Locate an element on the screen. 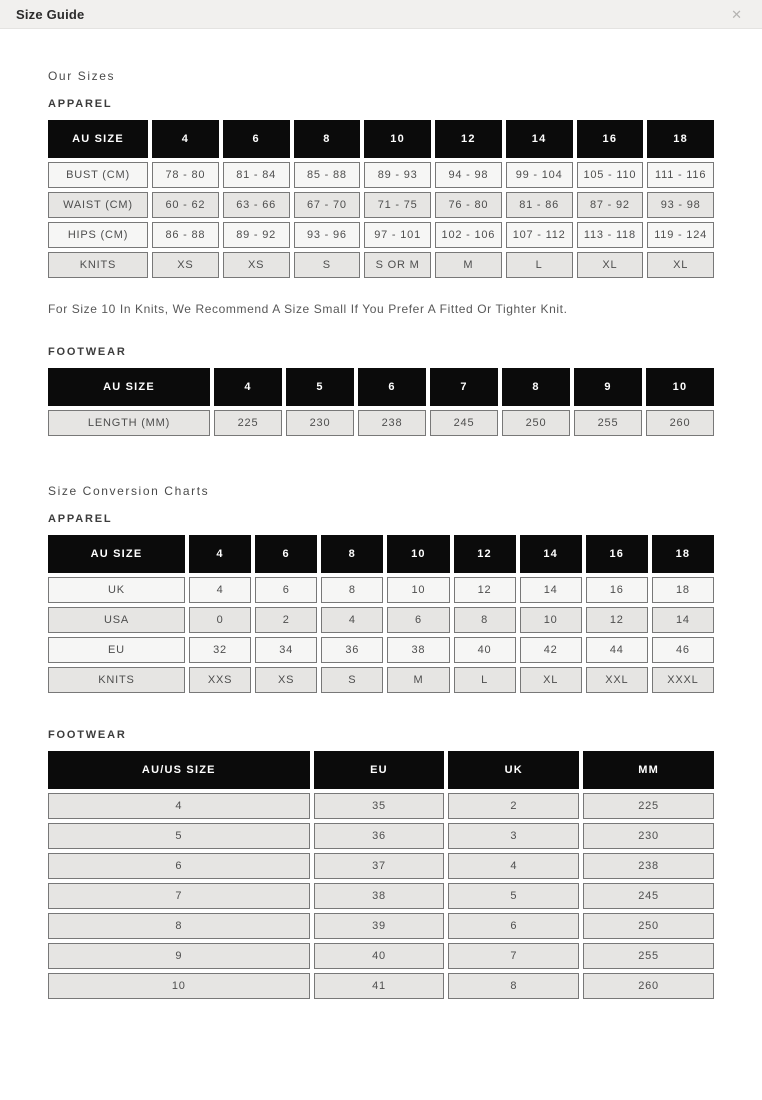 The height and width of the screenshot is (1100, 762). footwear-label-2: FOOTWEAR is located at coordinates (87, 735).